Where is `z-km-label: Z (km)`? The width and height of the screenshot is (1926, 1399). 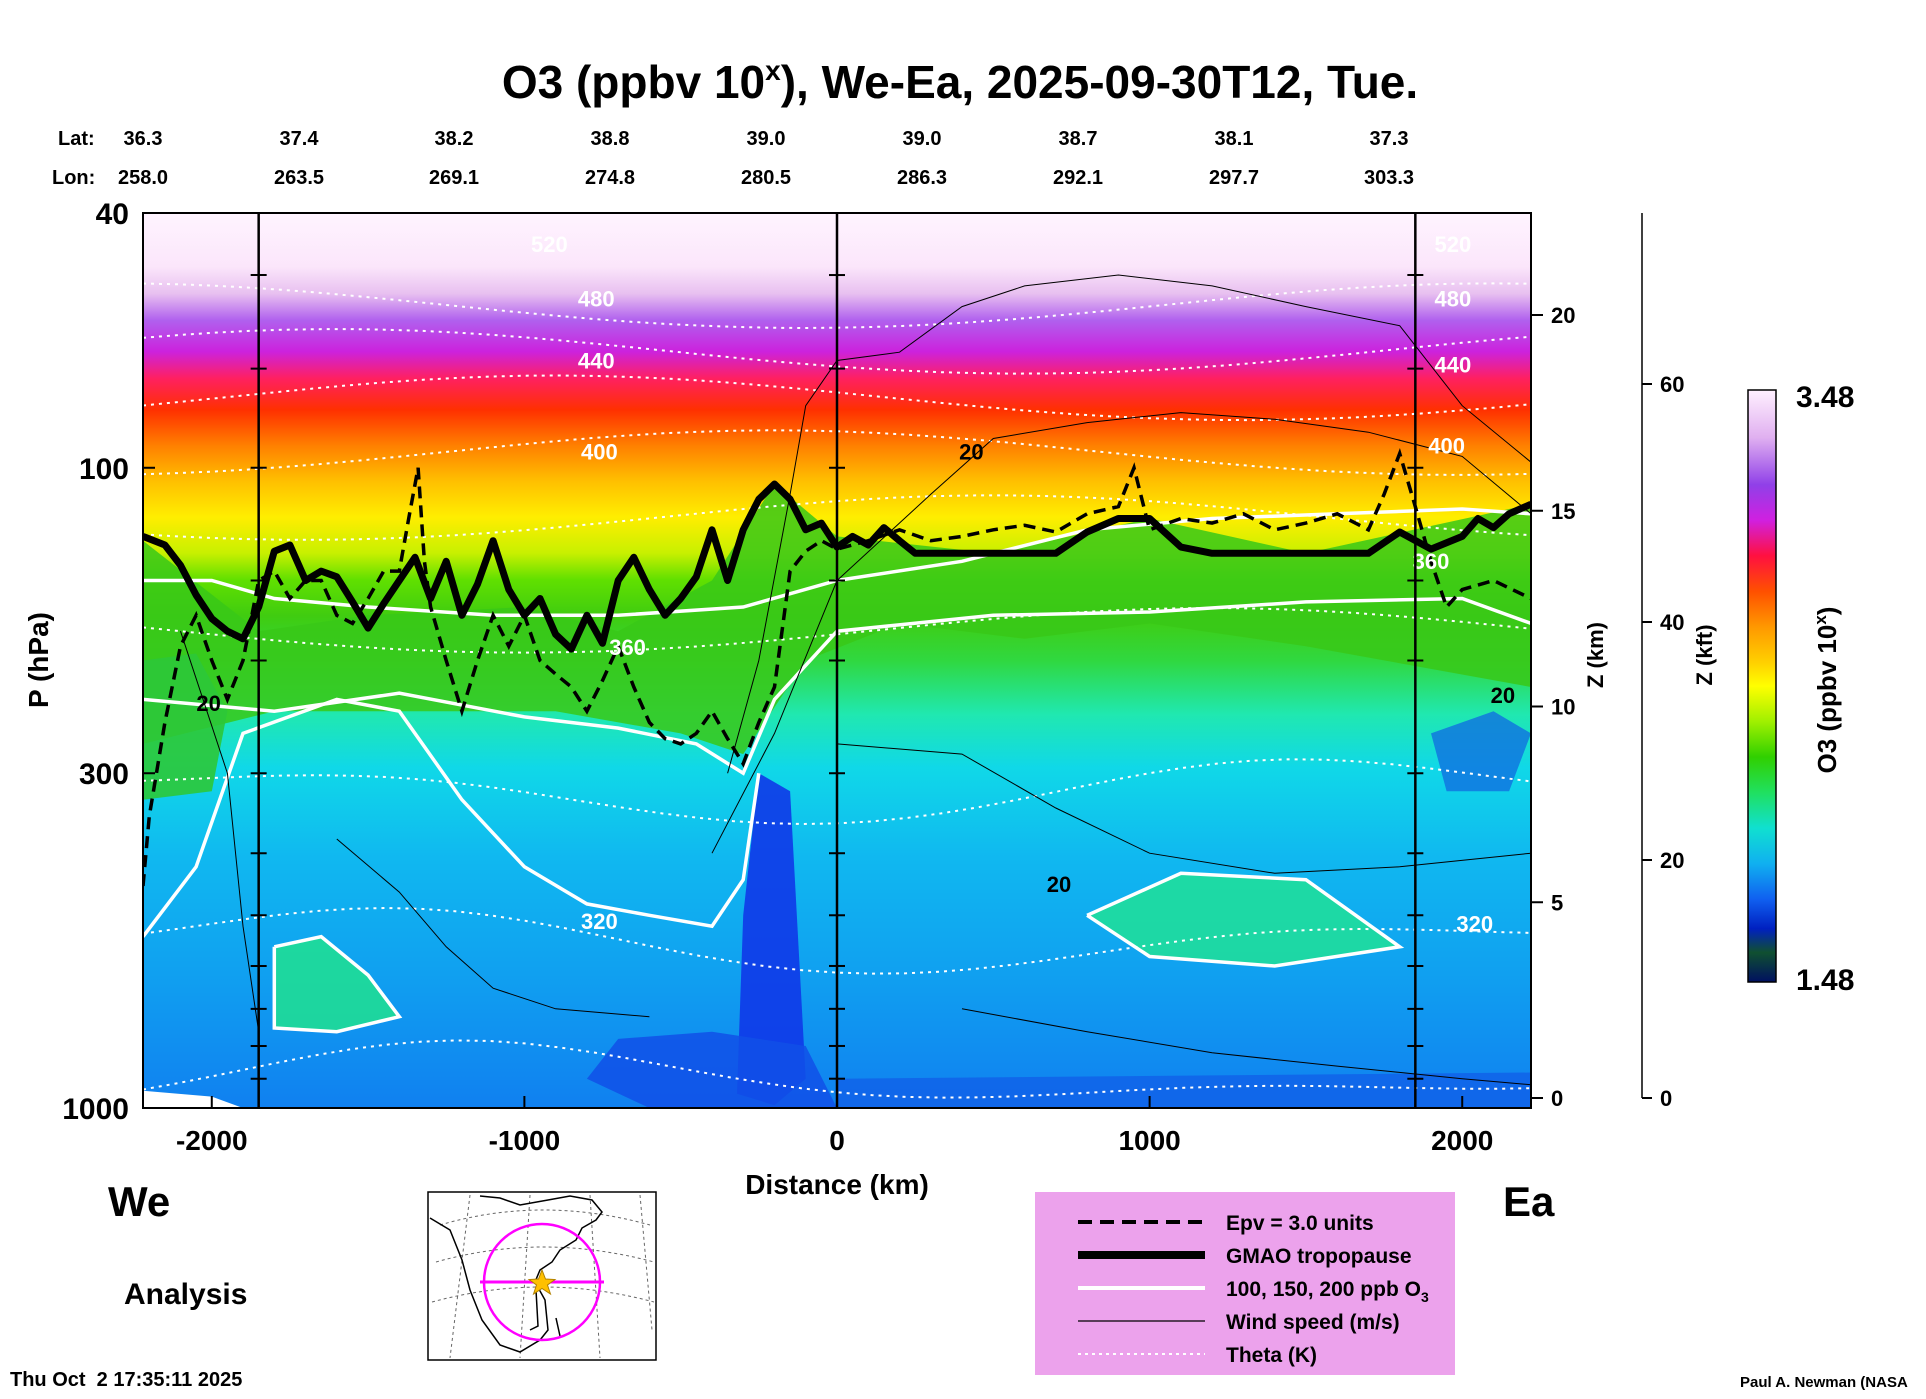
z-km-label: Z (km) is located at coordinates (1595, 655).